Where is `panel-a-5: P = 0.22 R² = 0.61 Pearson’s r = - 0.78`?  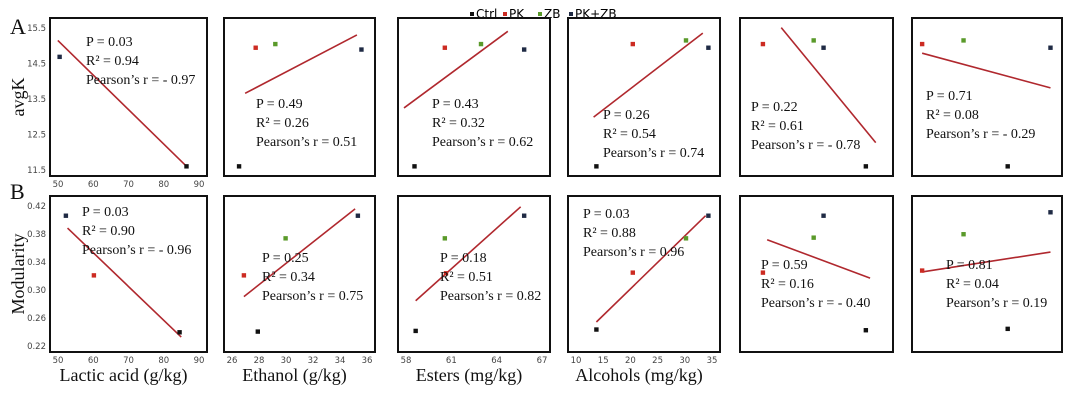 panel-a-5: P = 0.22 R² = 0.61 Pearson’s r = - 0.78 is located at coordinates (816, 97).